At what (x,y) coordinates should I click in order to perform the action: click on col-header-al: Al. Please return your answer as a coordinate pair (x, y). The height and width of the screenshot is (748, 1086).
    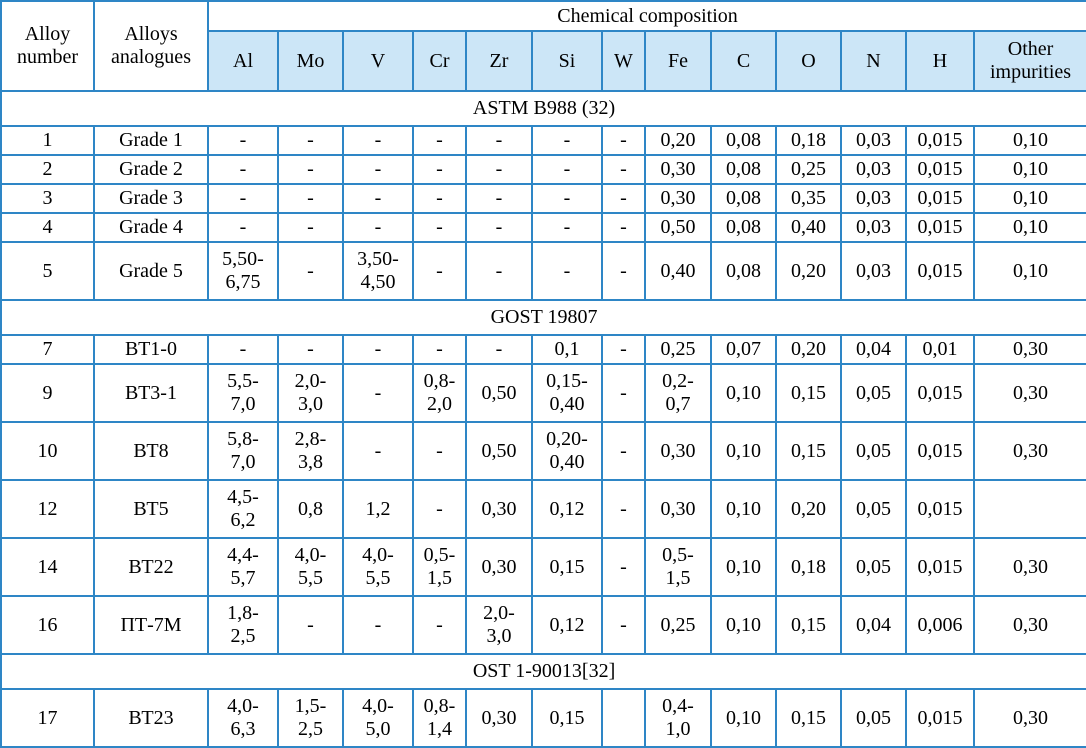
    Looking at the image, I should click on (243, 61).